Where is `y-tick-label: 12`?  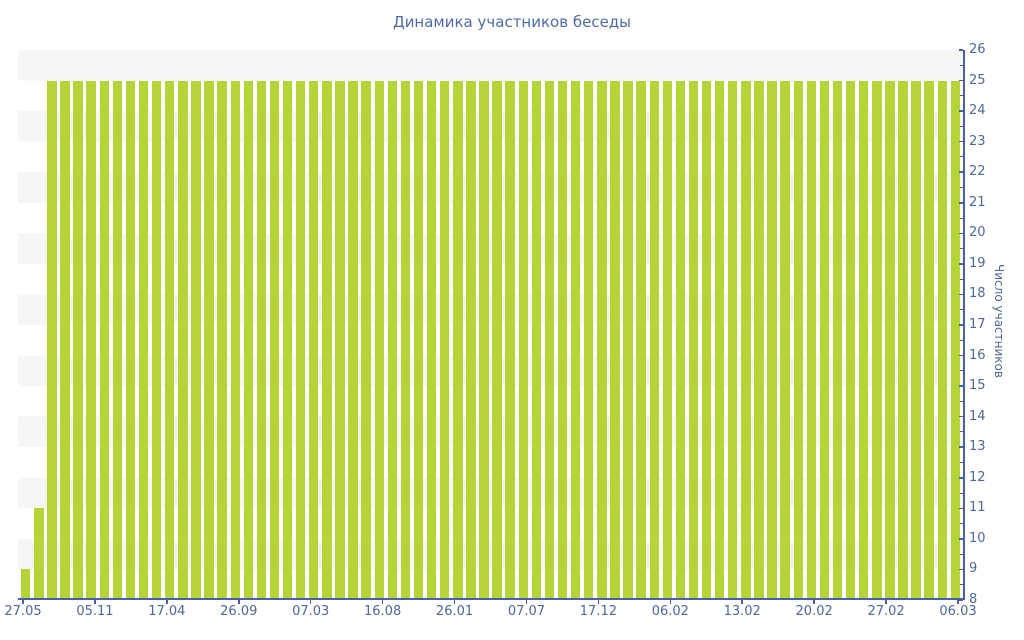 y-tick-label: 12 is located at coordinates (977, 477).